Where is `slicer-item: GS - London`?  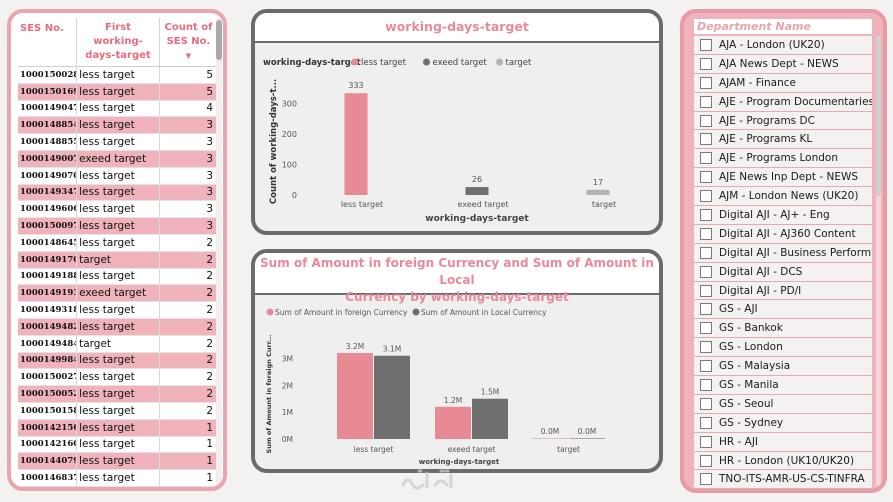 slicer-item: GS - London is located at coordinates (783, 348).